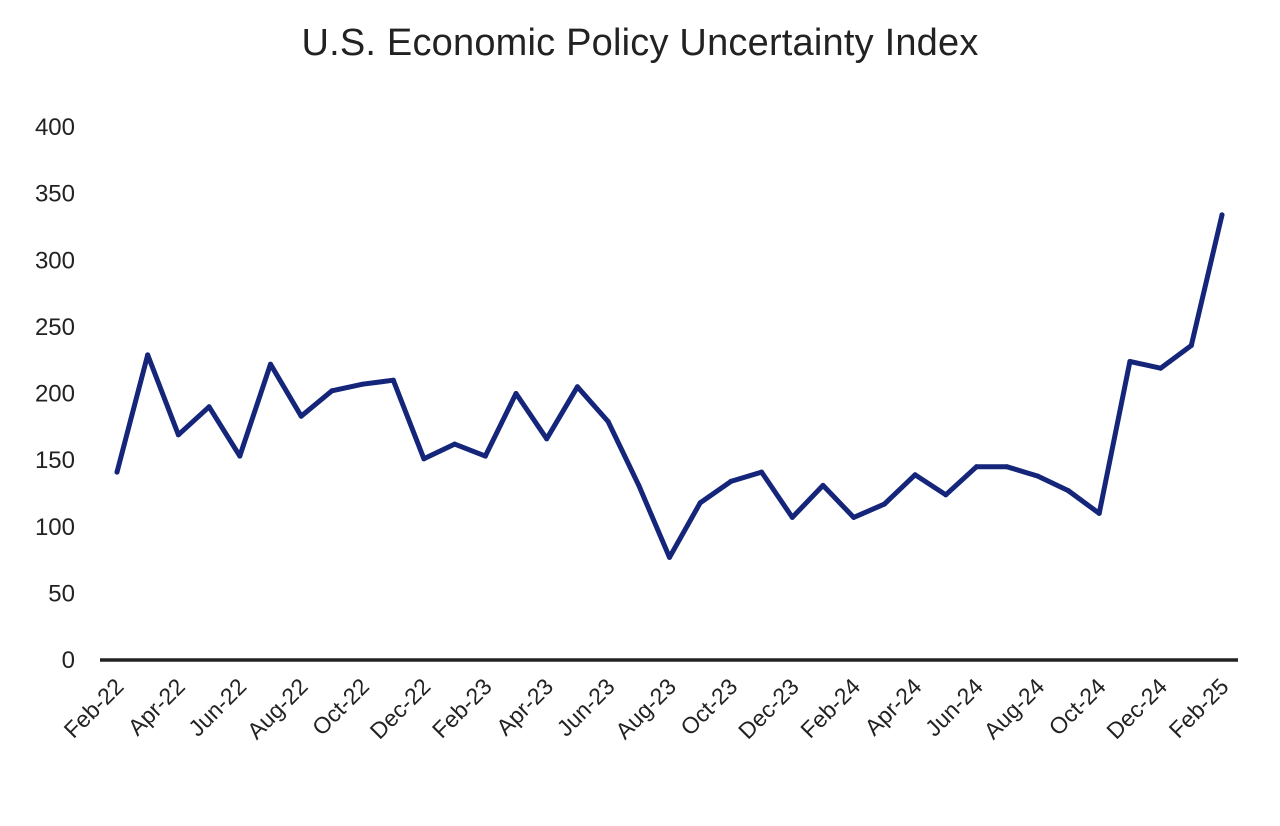  I want to click on y-tick-label: 0, so click(68, 660).